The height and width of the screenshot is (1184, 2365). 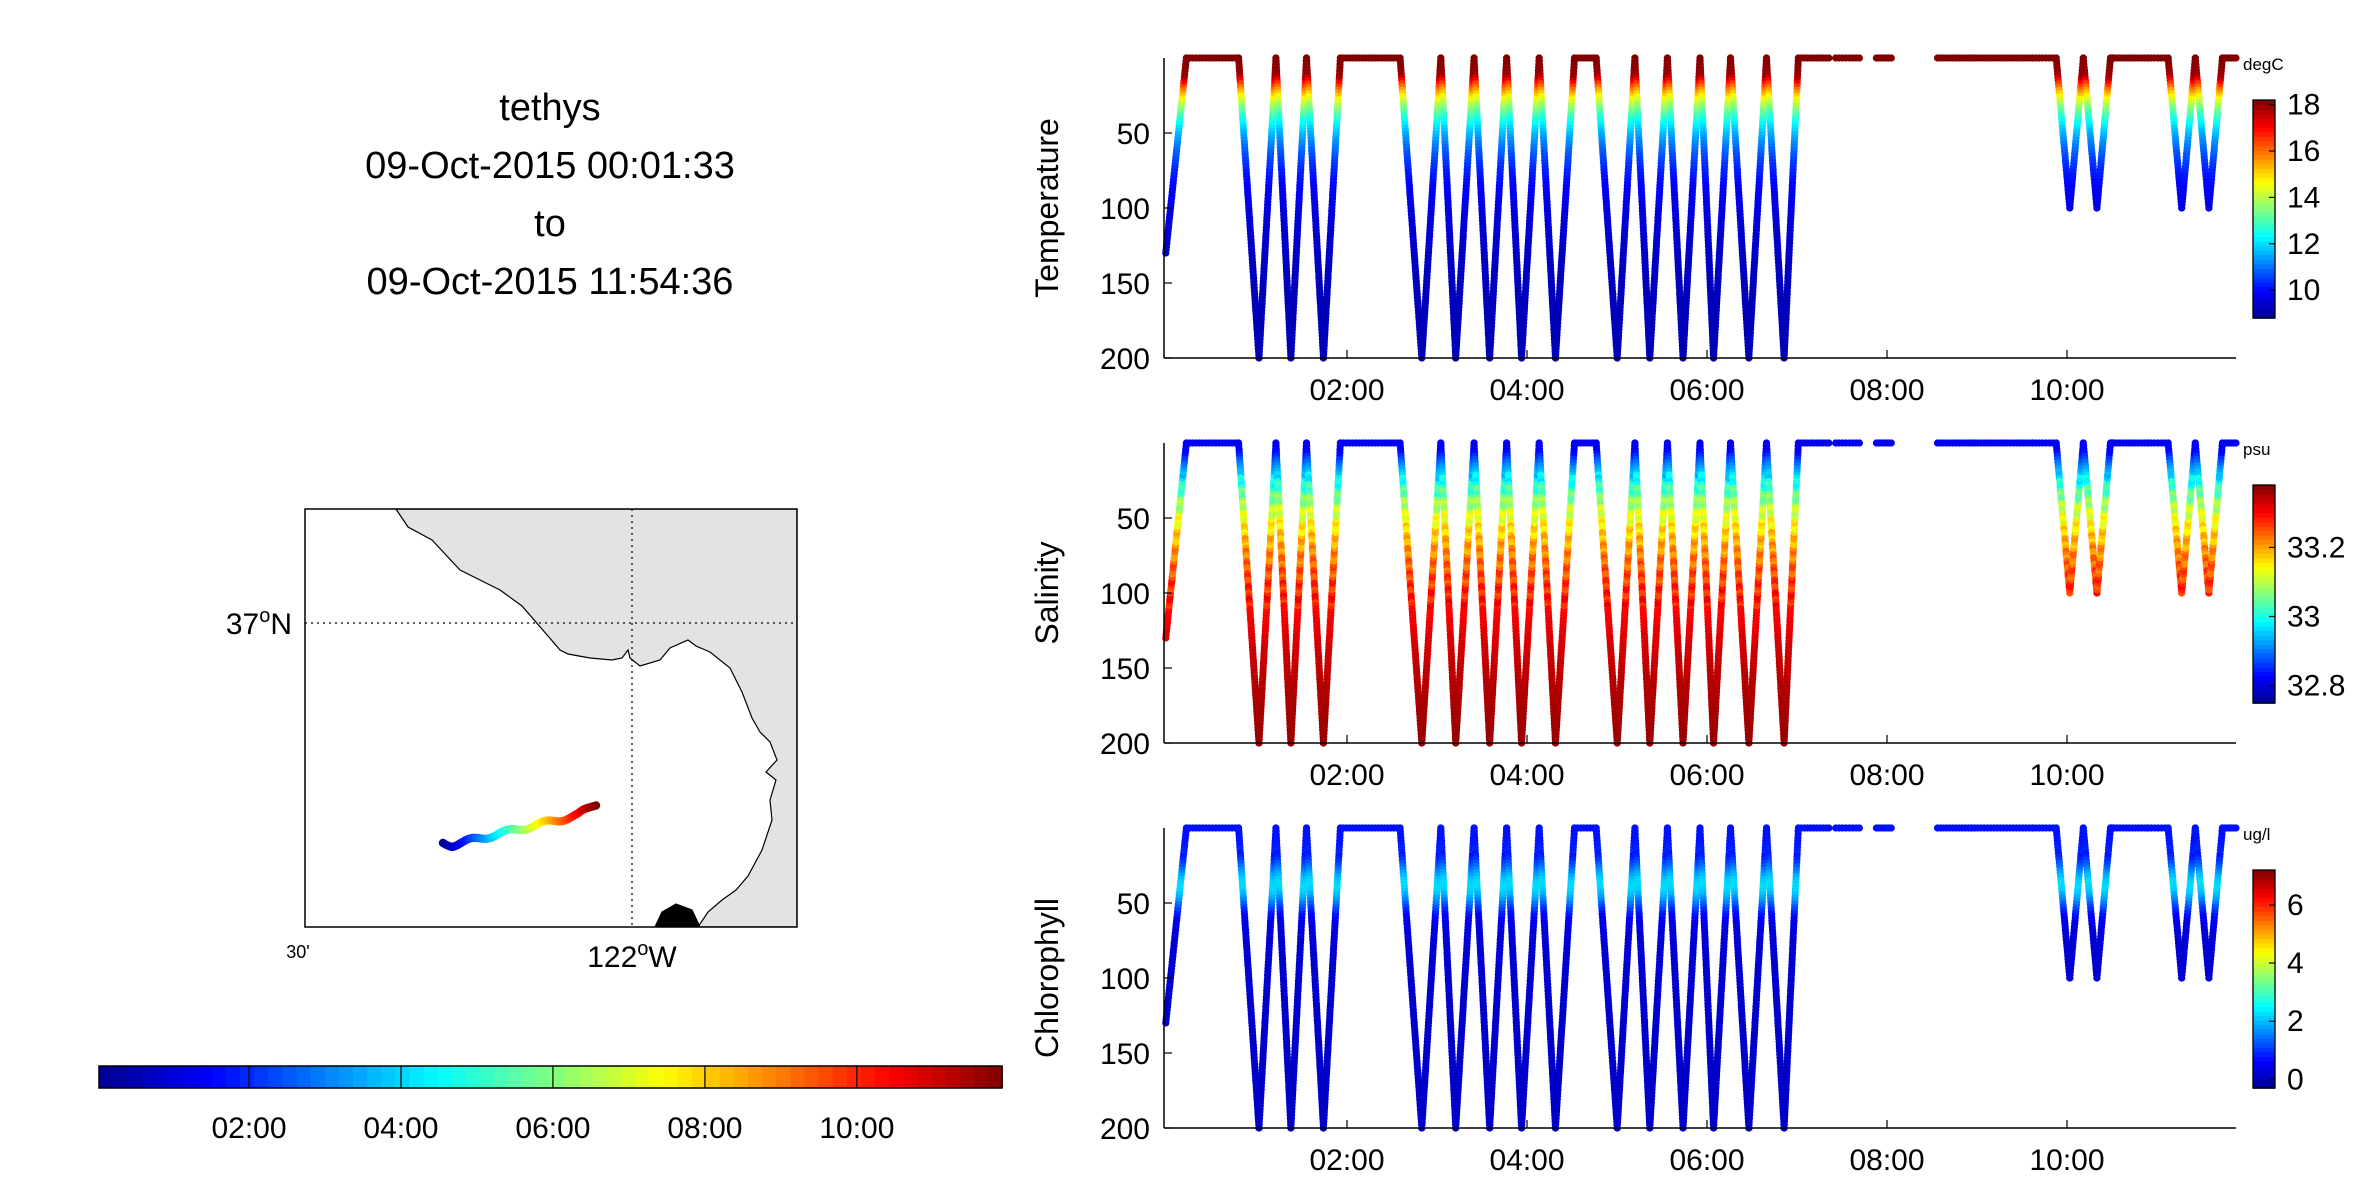 I want to click on colorbar-tick-label: 10, so click(x=2303, y=290).